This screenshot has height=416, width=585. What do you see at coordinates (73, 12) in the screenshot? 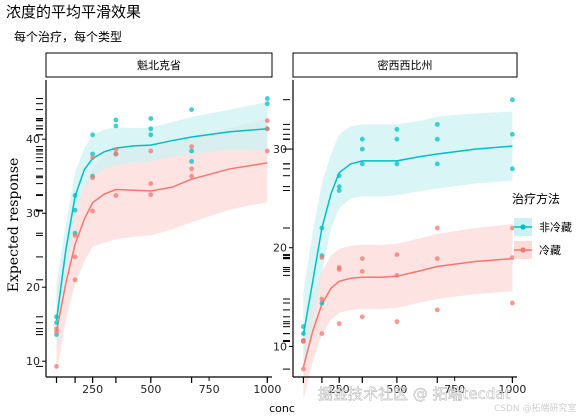
I see `chart-title: 浓度的平均平滑效果` at bounding box center [73, 12].